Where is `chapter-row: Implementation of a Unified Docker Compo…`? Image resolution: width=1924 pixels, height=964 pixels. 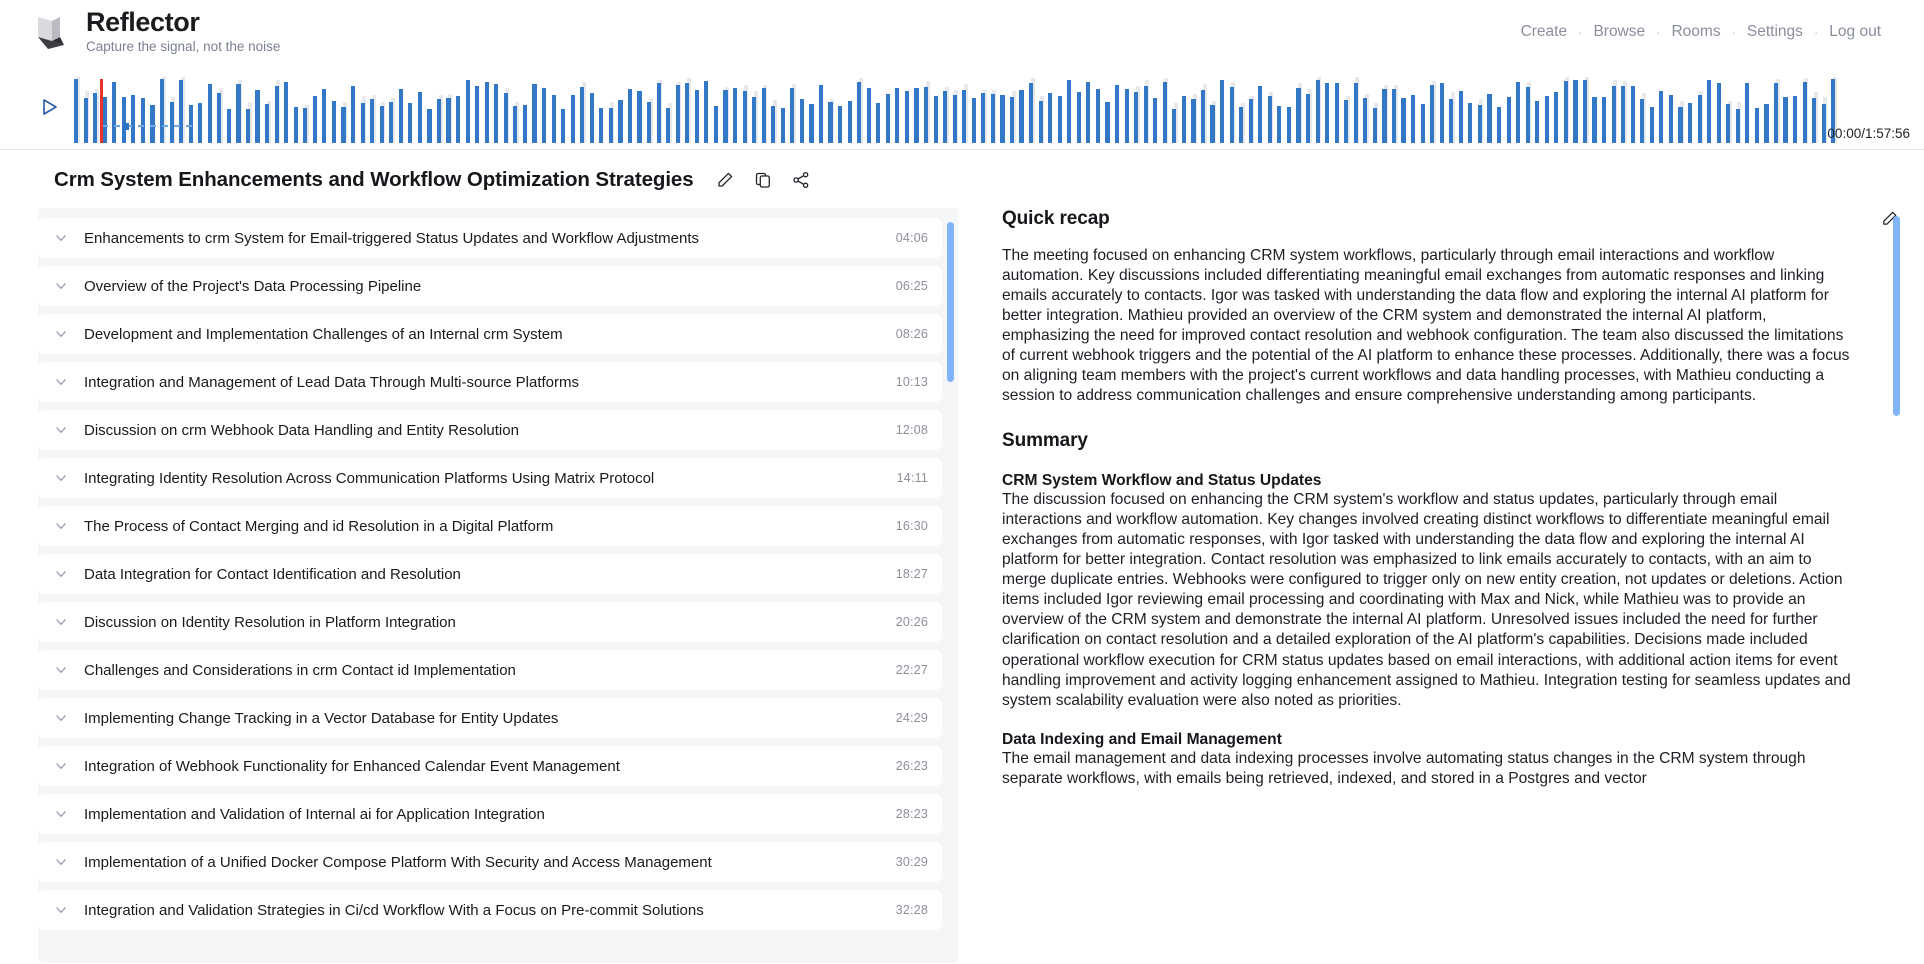
chapter-row: Implementation of a Unified Docker Compo… is located at coordinates (490, 862).